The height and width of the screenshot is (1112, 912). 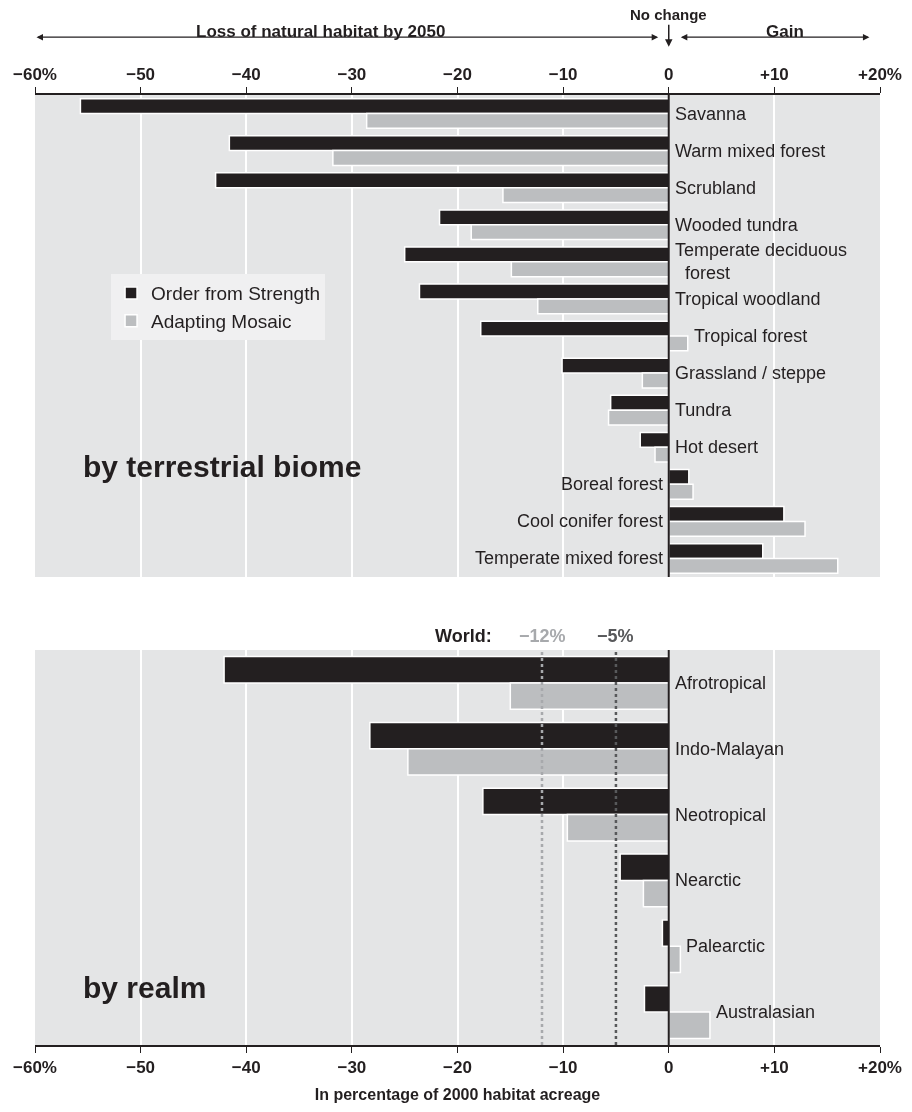 What do you see at coordinates (737, 225) in the screenshot?
I see `y-tick-label: Wooded tundra` at bounding box center [737, 225].